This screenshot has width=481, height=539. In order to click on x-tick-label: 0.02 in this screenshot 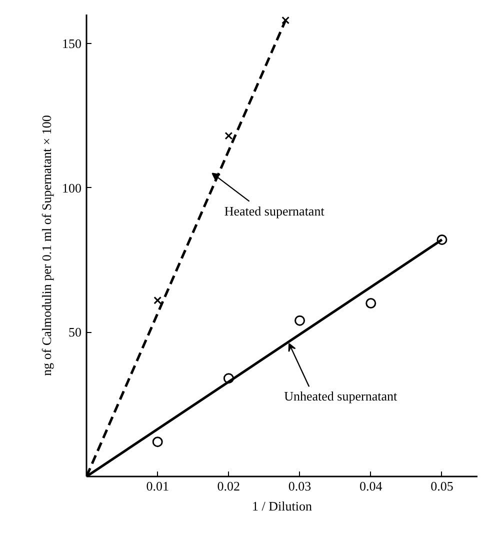, I will do `click(228, 486)`.